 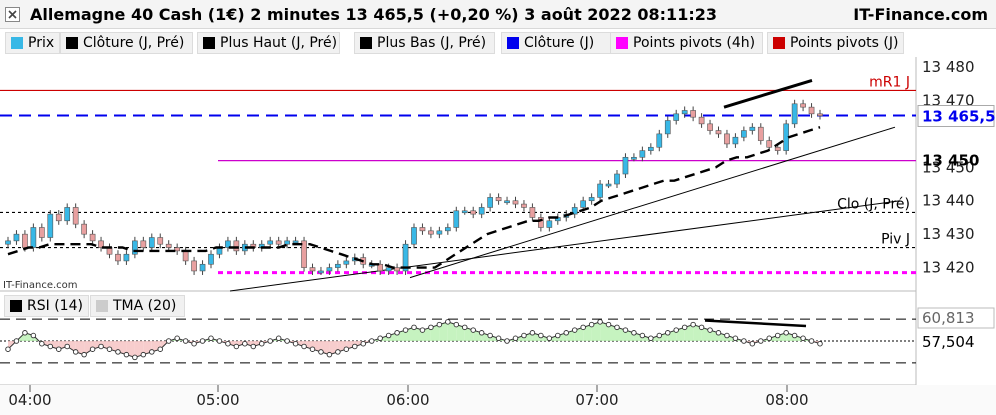 What do you see at coordinates (873, 204) in the screenshot?
I see `level-label: Clo (J, Pré)` at bounding box center [873, 204].